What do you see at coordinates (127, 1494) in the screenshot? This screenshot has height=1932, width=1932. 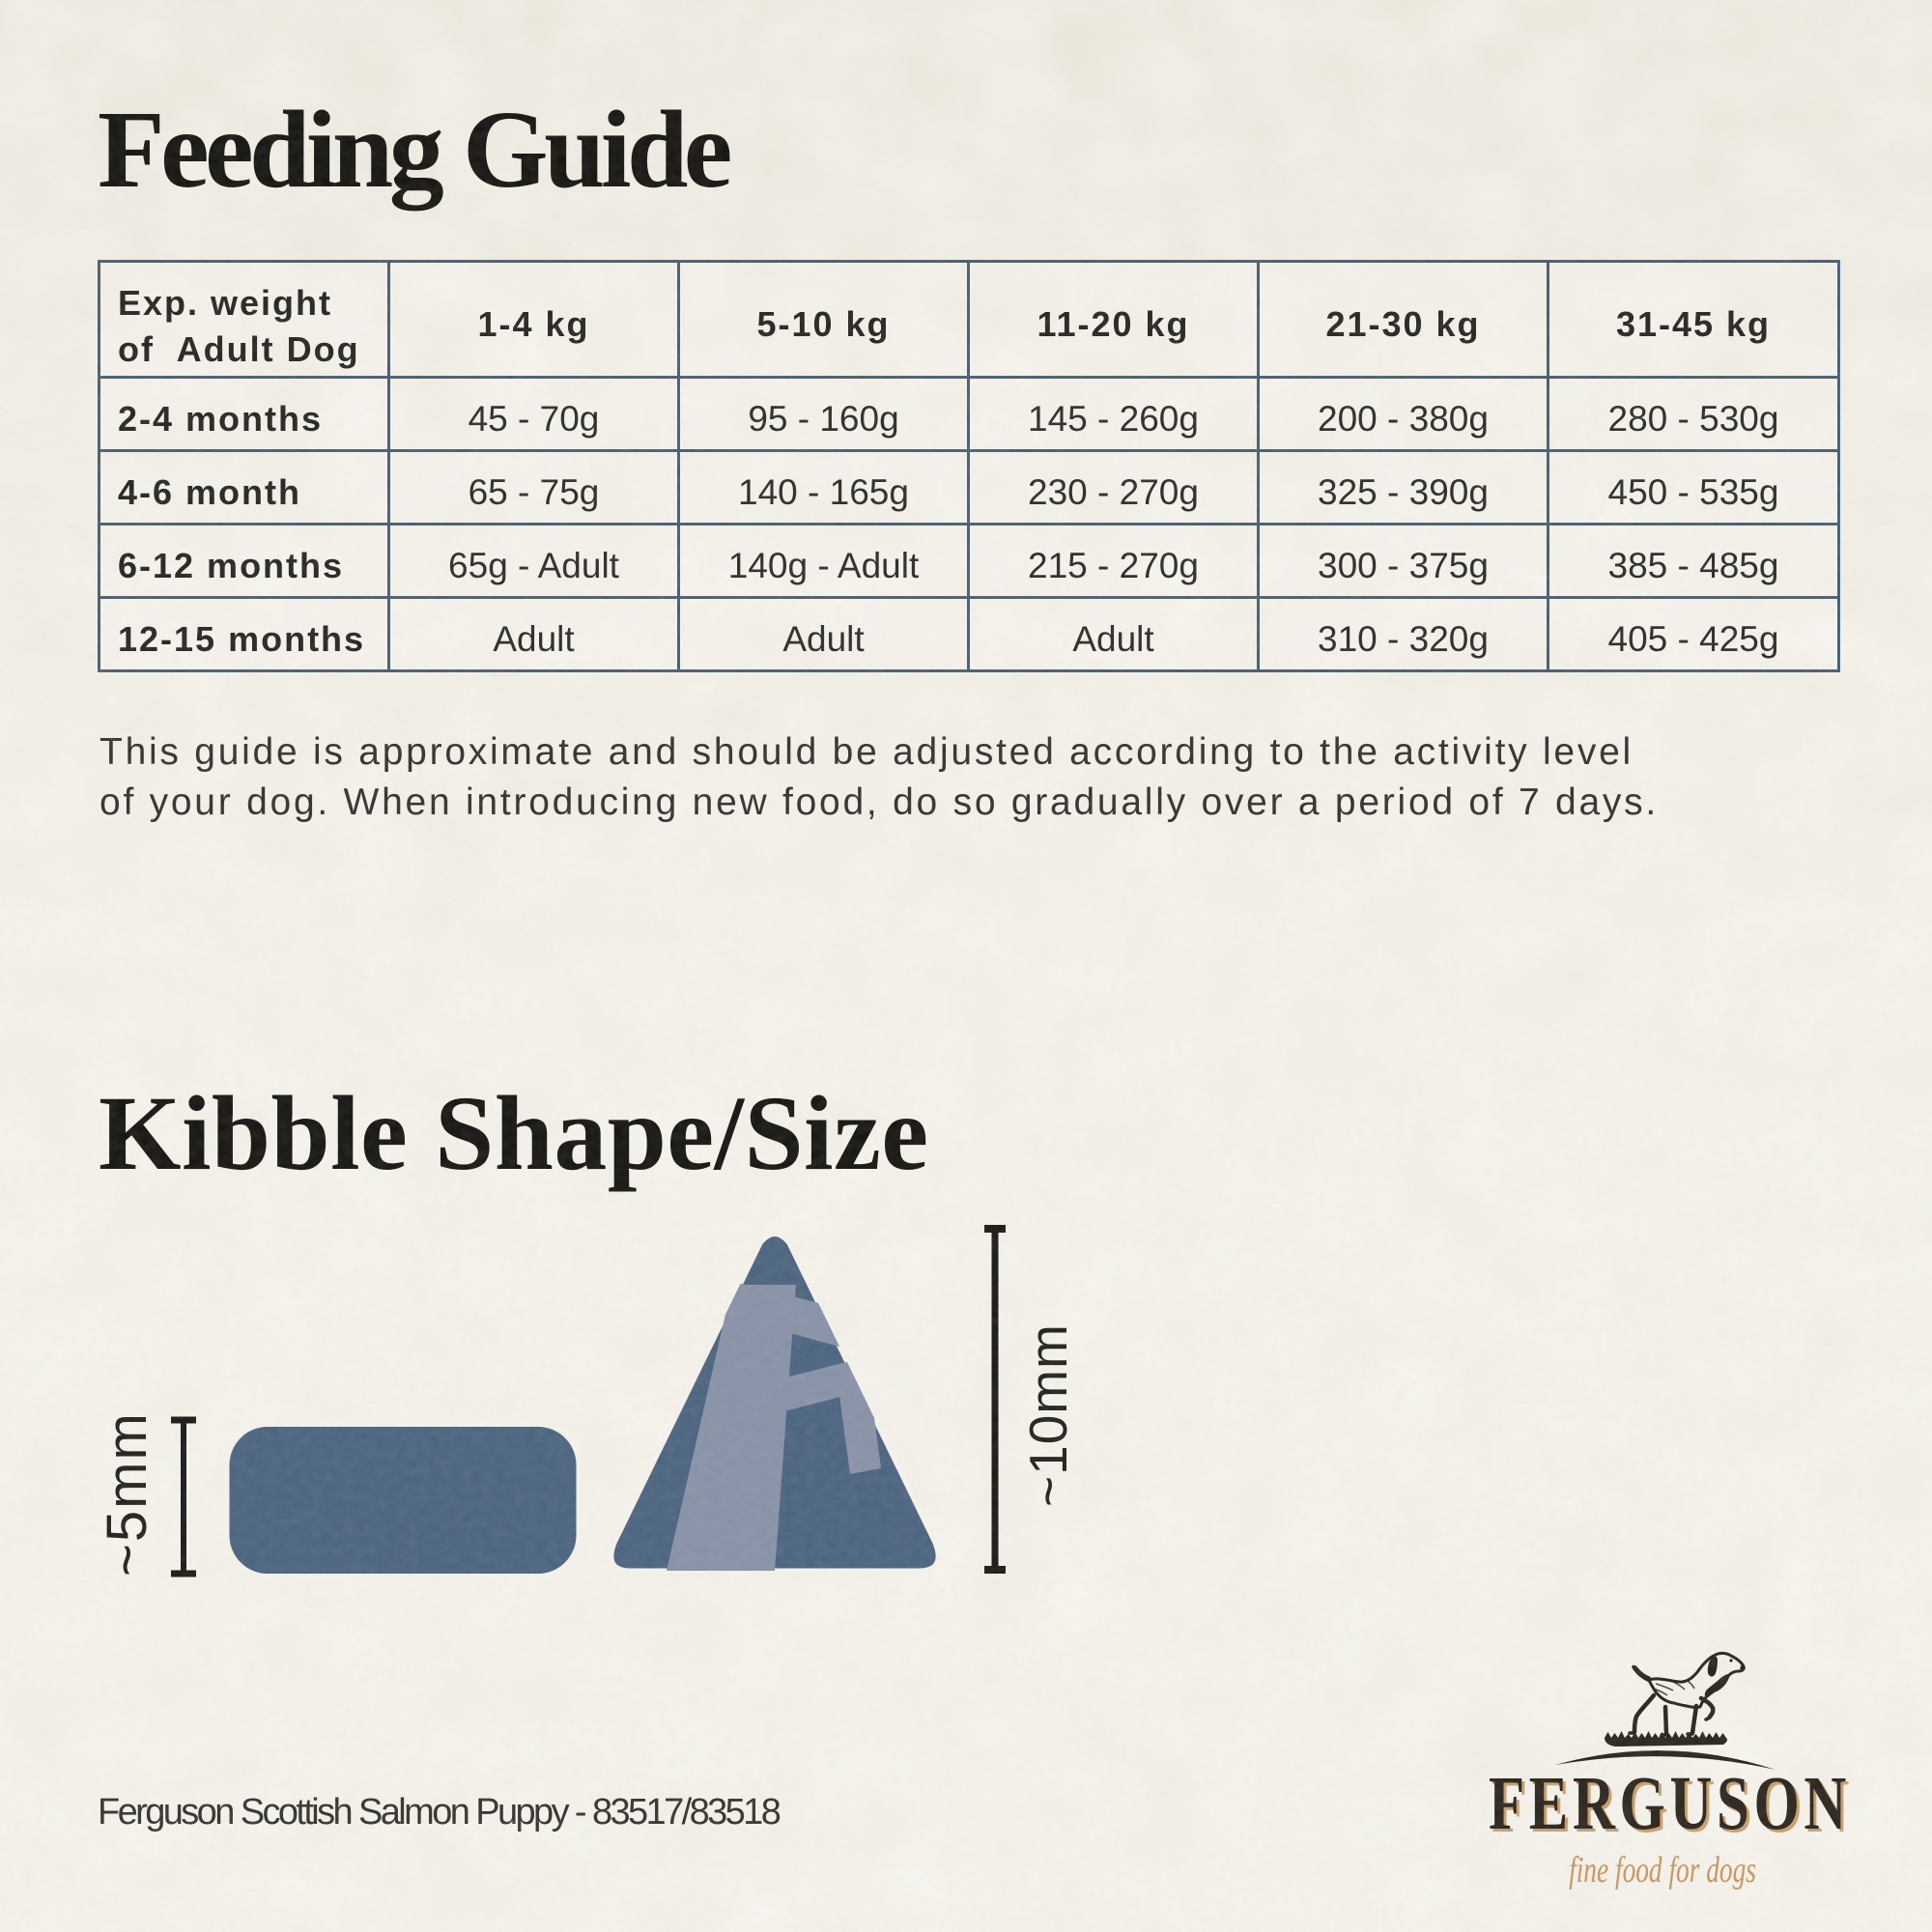 I see `svg-text: ~5mm` at bounding box center [127, 1494].